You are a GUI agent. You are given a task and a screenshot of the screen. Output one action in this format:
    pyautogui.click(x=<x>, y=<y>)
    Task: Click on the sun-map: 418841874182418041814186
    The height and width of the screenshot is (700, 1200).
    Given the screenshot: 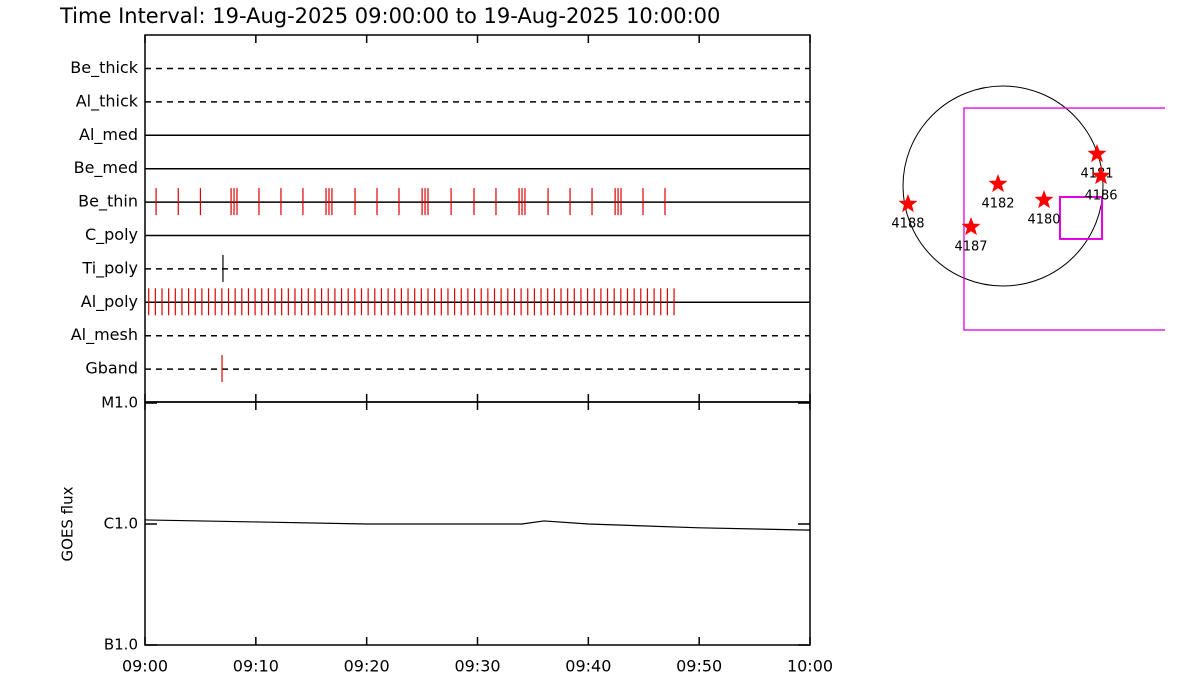 What is the action you would take?
    pyautogui.click(x=1028, y=208)
    